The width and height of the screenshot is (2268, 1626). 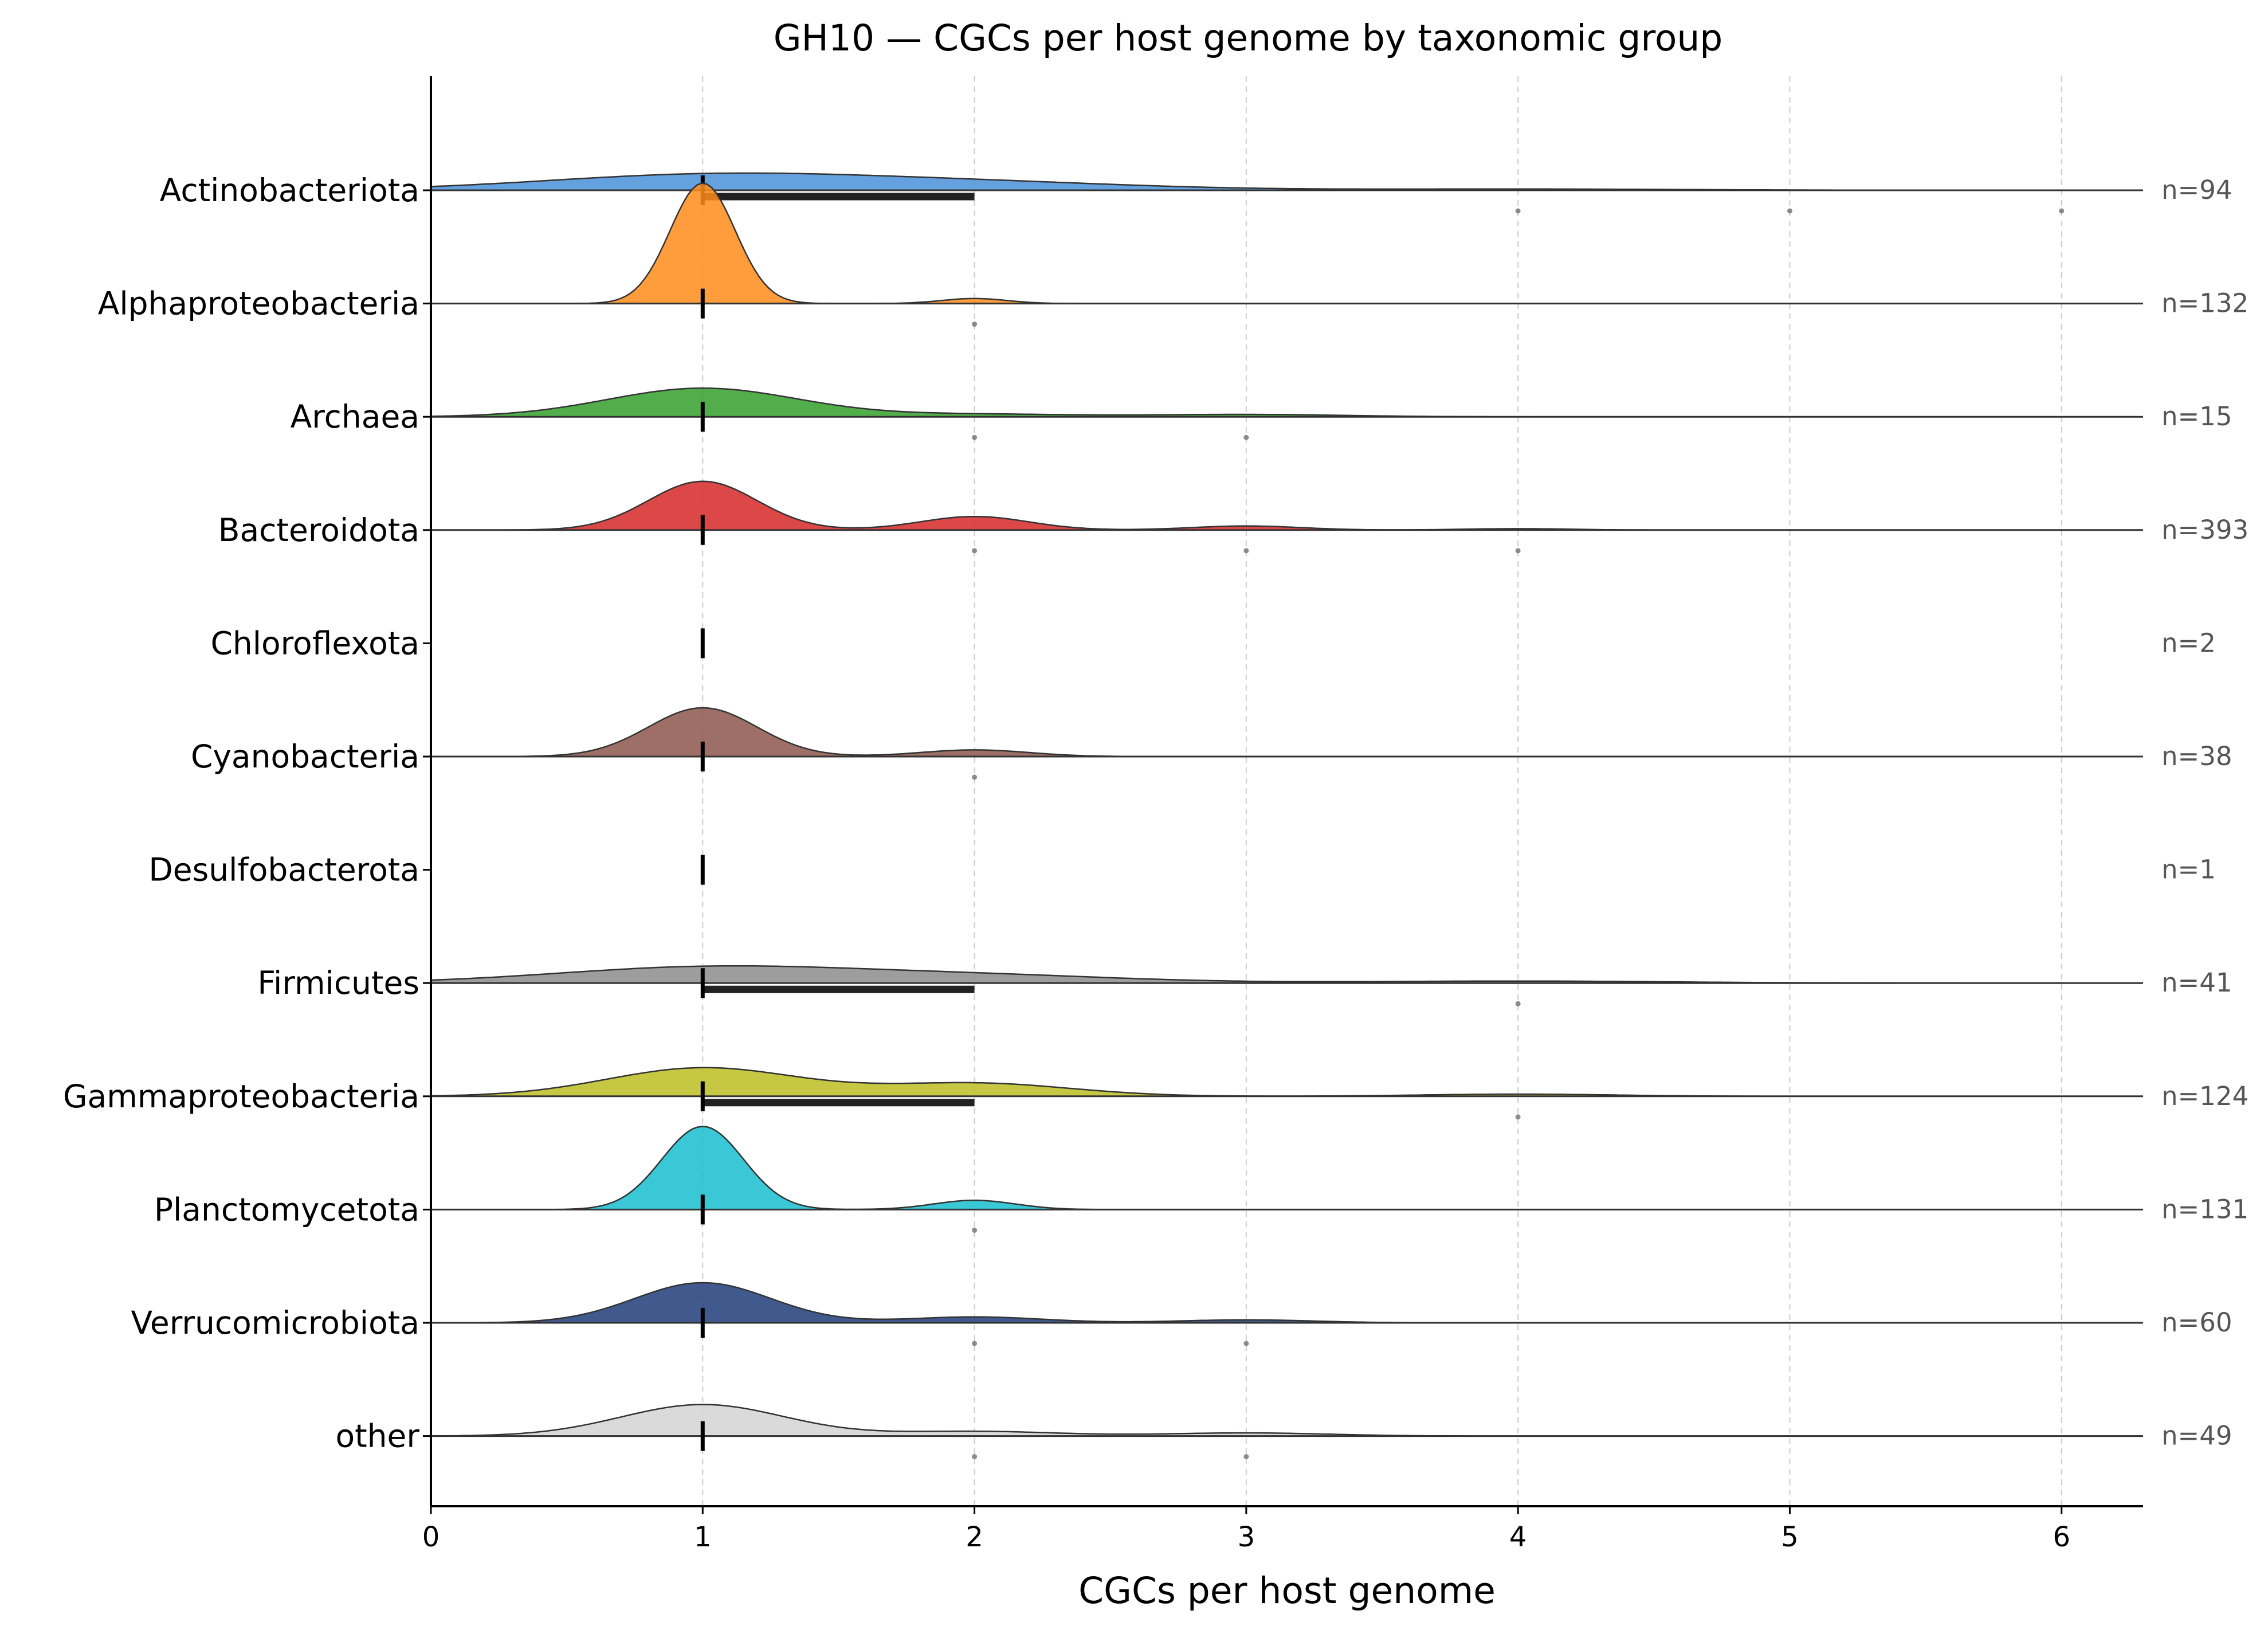 What do you see at coordinates (1790, 1537) in the screenshot?
I see `x-tick-label: 5` at bounding box center [1790, 1537].